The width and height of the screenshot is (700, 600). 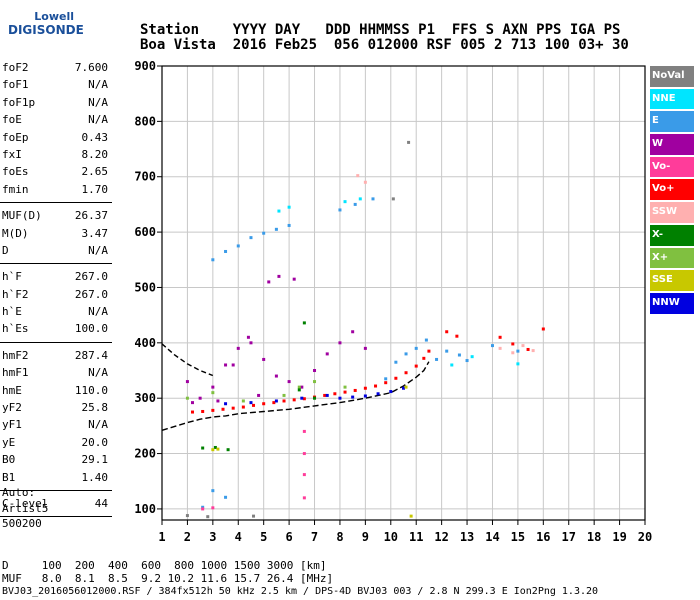 What do you see at coordinates (619, 537) in the screenshot?
I see `x-tick-label: 19` at bounding box center [619, 537].